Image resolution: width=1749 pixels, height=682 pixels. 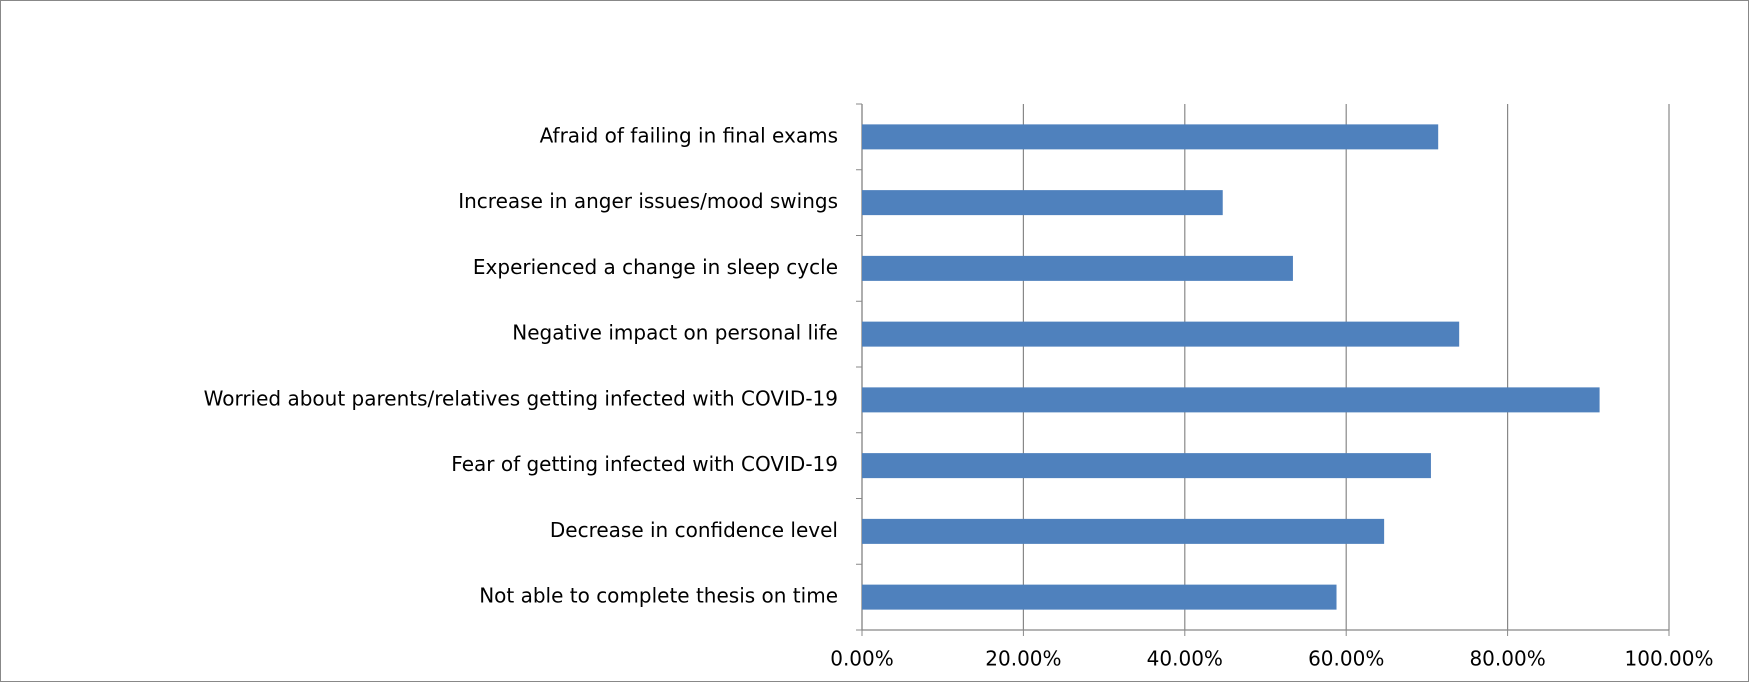 I want to click on y-tick-label: Experienced a change in sleep cycle, so click(x=655, y=267).